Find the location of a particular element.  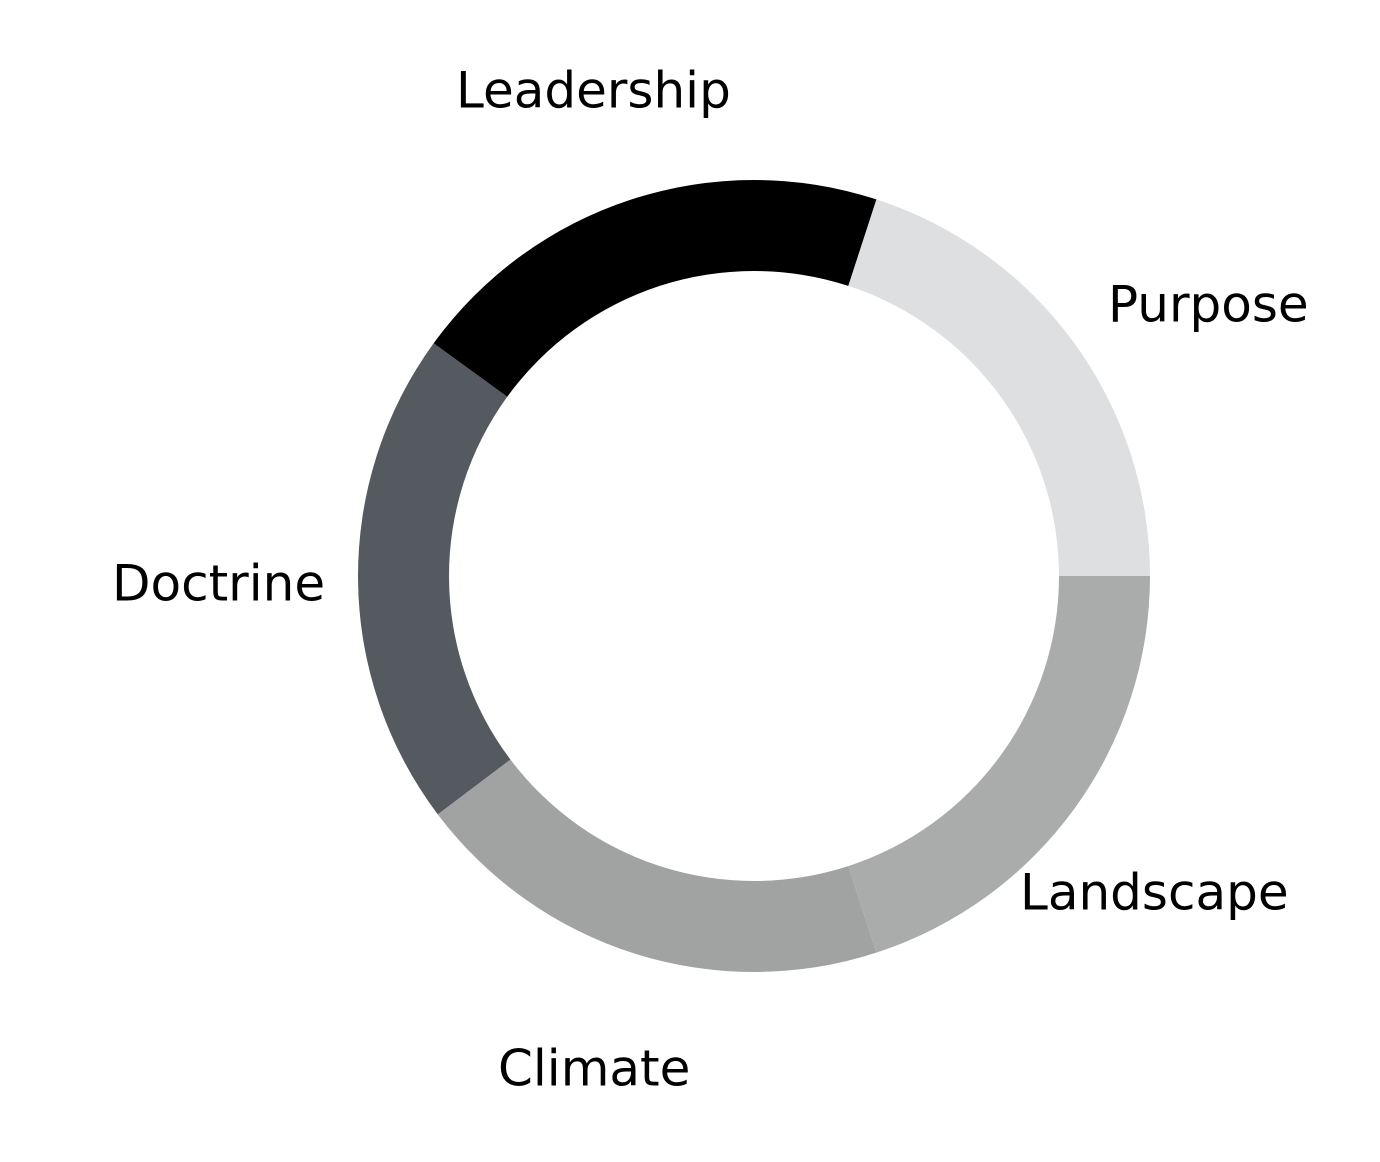

segment-doctrine is located at coordinates (434, 579).